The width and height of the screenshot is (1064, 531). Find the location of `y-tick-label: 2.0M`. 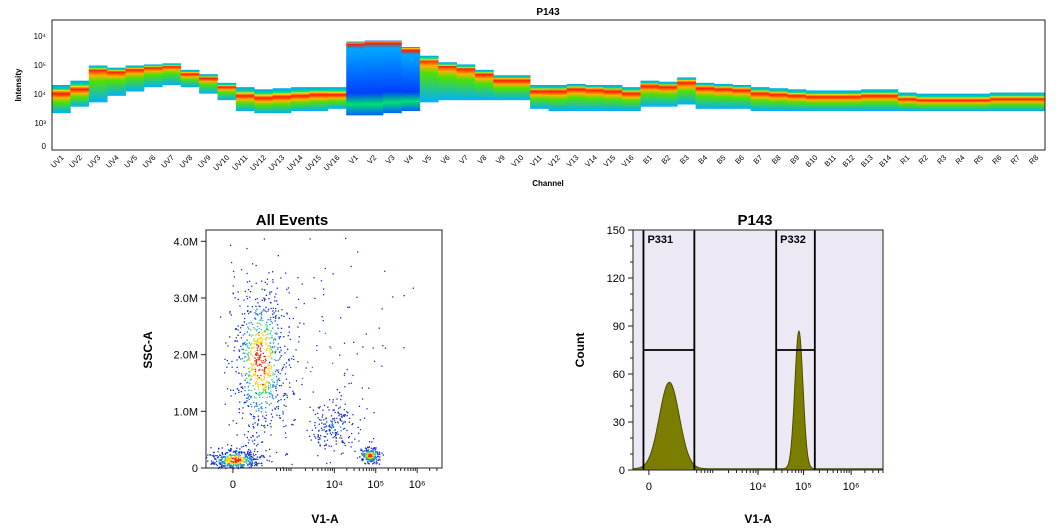

y-tick-label: 2.0M is located at coordinates (186, 356).